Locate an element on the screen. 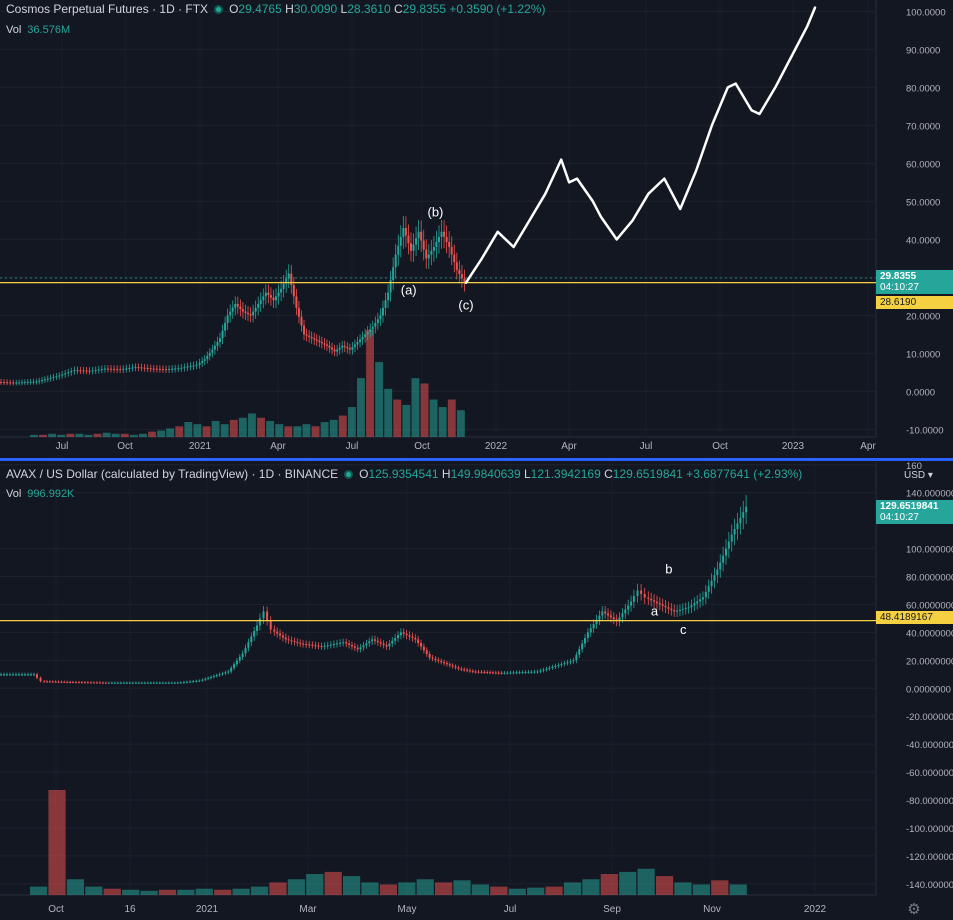 This screenshot has width=953, height=920. top-wave-annotation: (a) is located at coordinates (409, 290).